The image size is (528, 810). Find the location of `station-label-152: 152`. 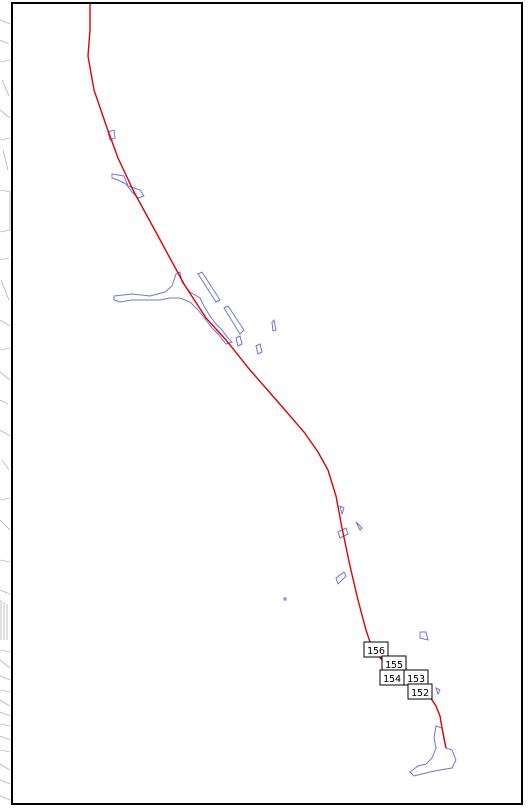

station-label-152: 152 is located at coordinates (420, 691).